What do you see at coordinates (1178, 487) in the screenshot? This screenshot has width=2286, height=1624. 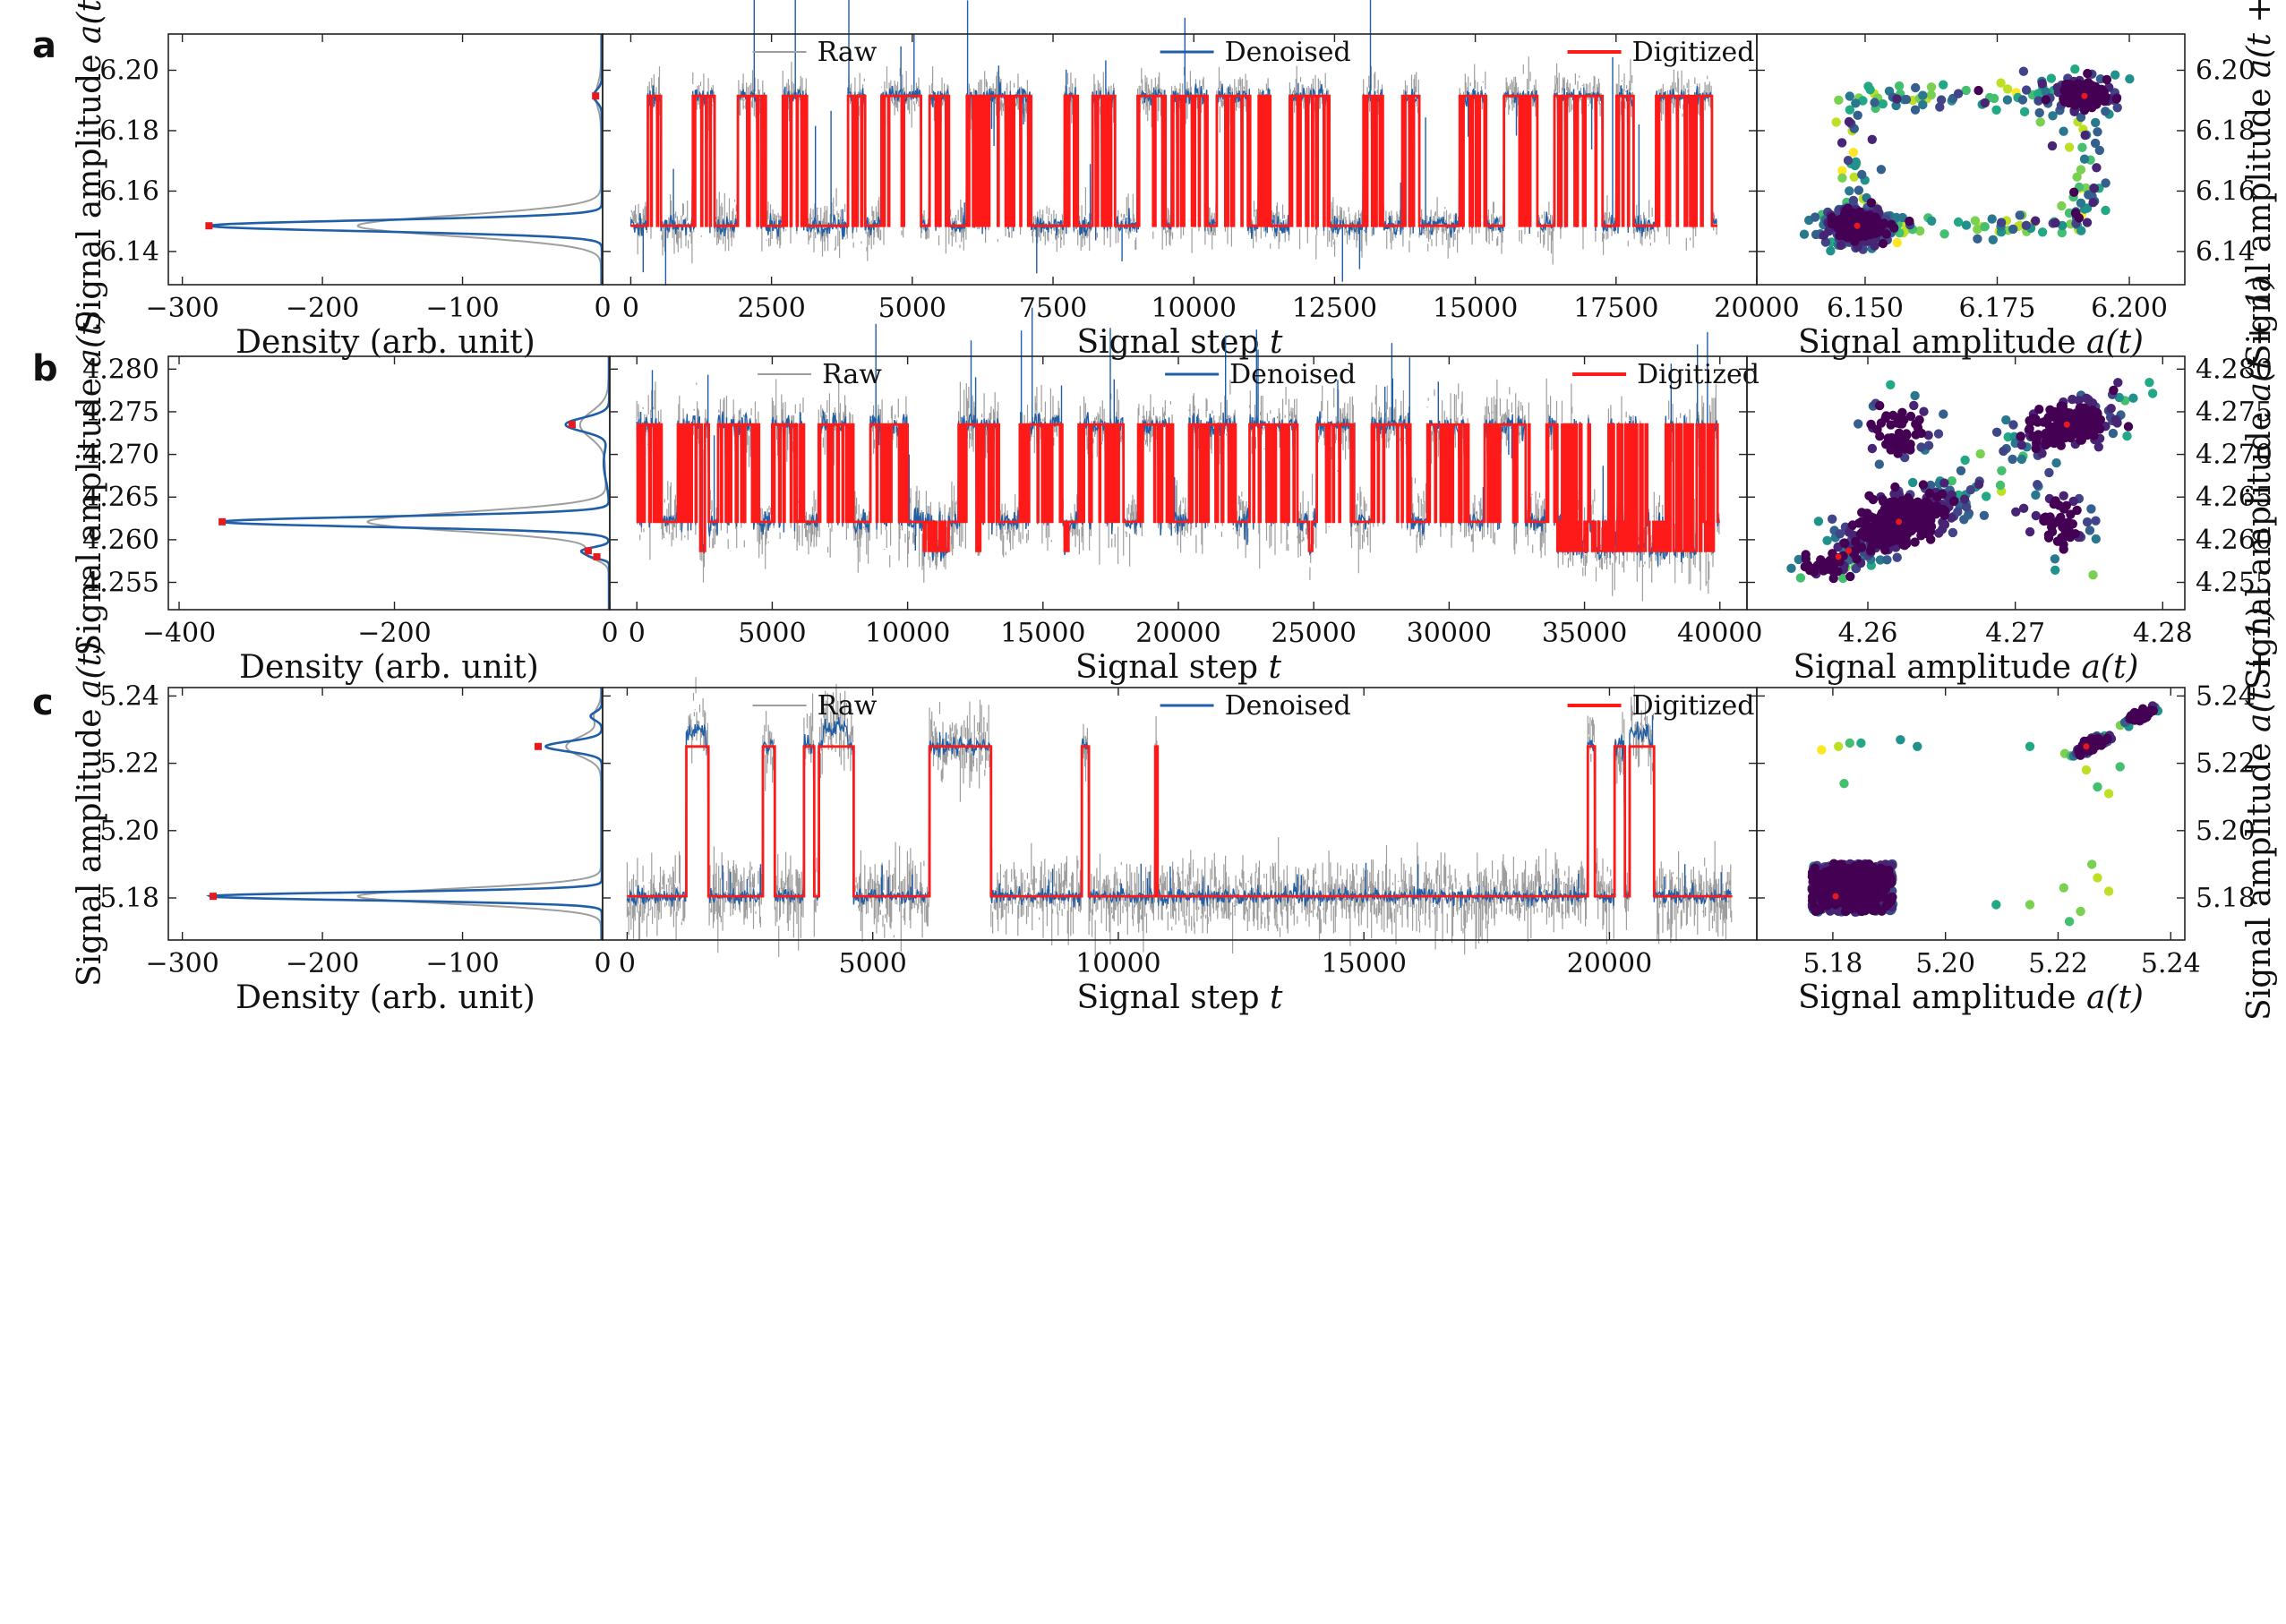 I see `trace-digitized-series` at bounding box center [1178, 487].